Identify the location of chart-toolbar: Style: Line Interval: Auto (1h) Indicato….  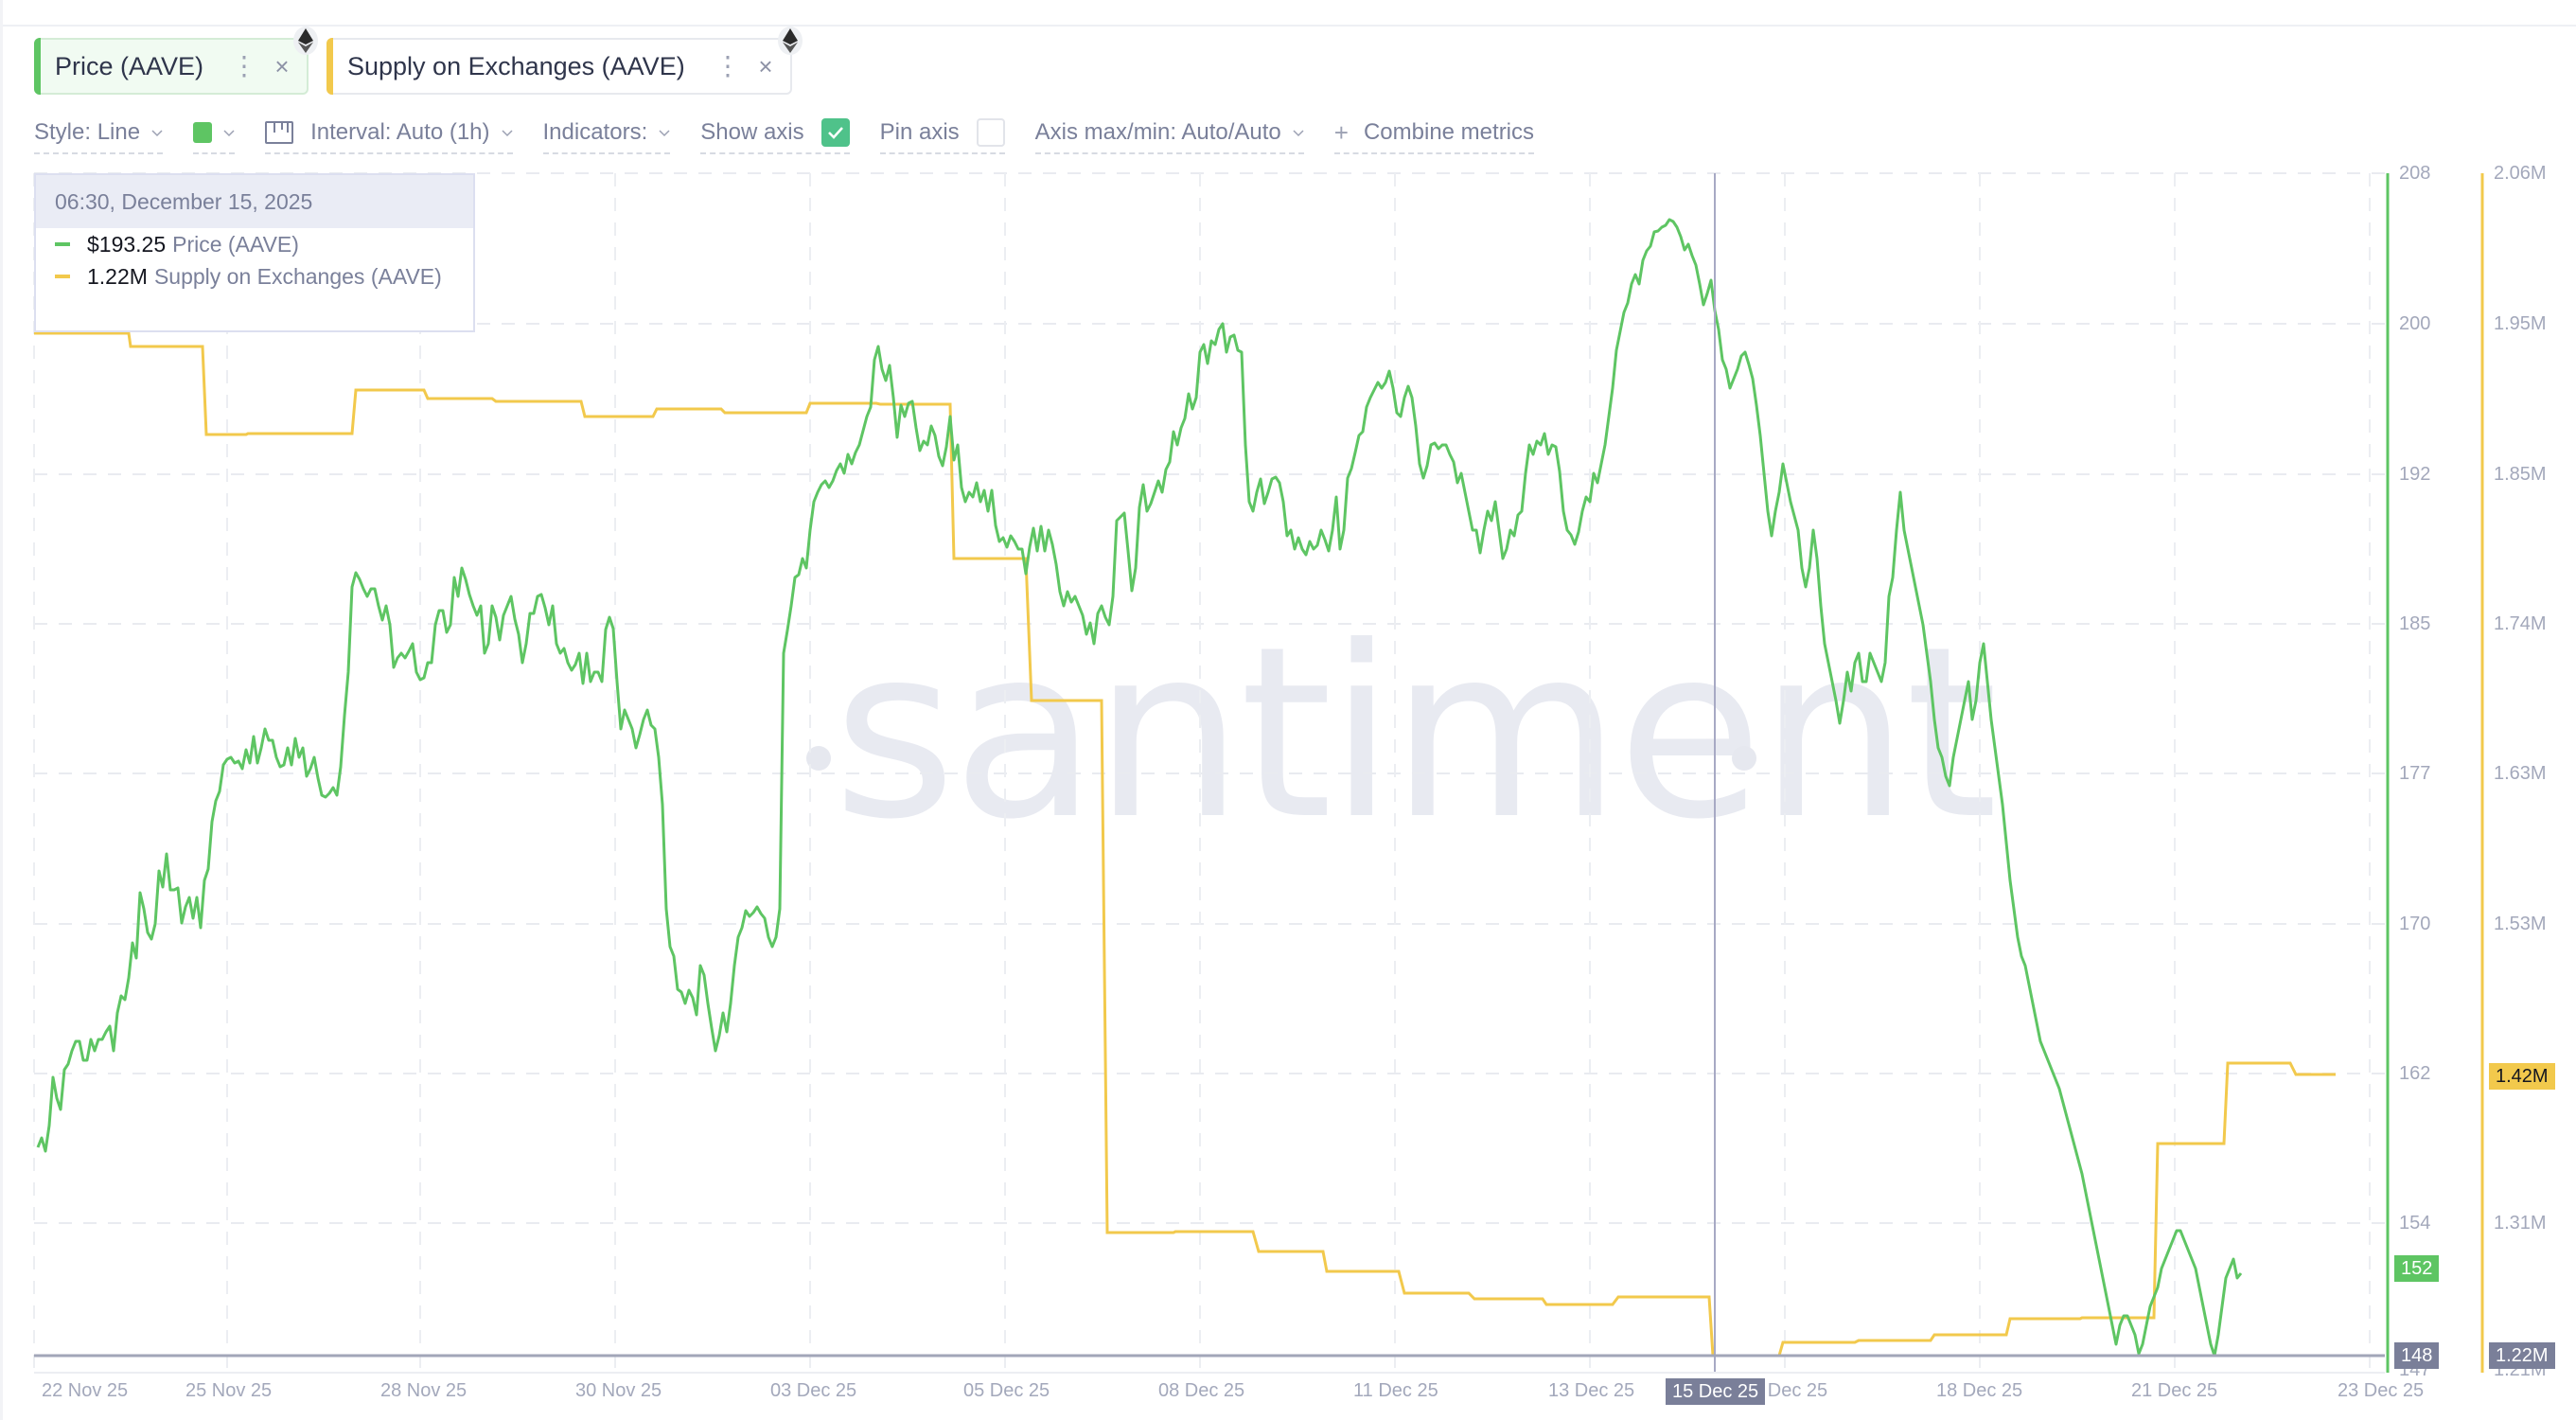
(799, 133).